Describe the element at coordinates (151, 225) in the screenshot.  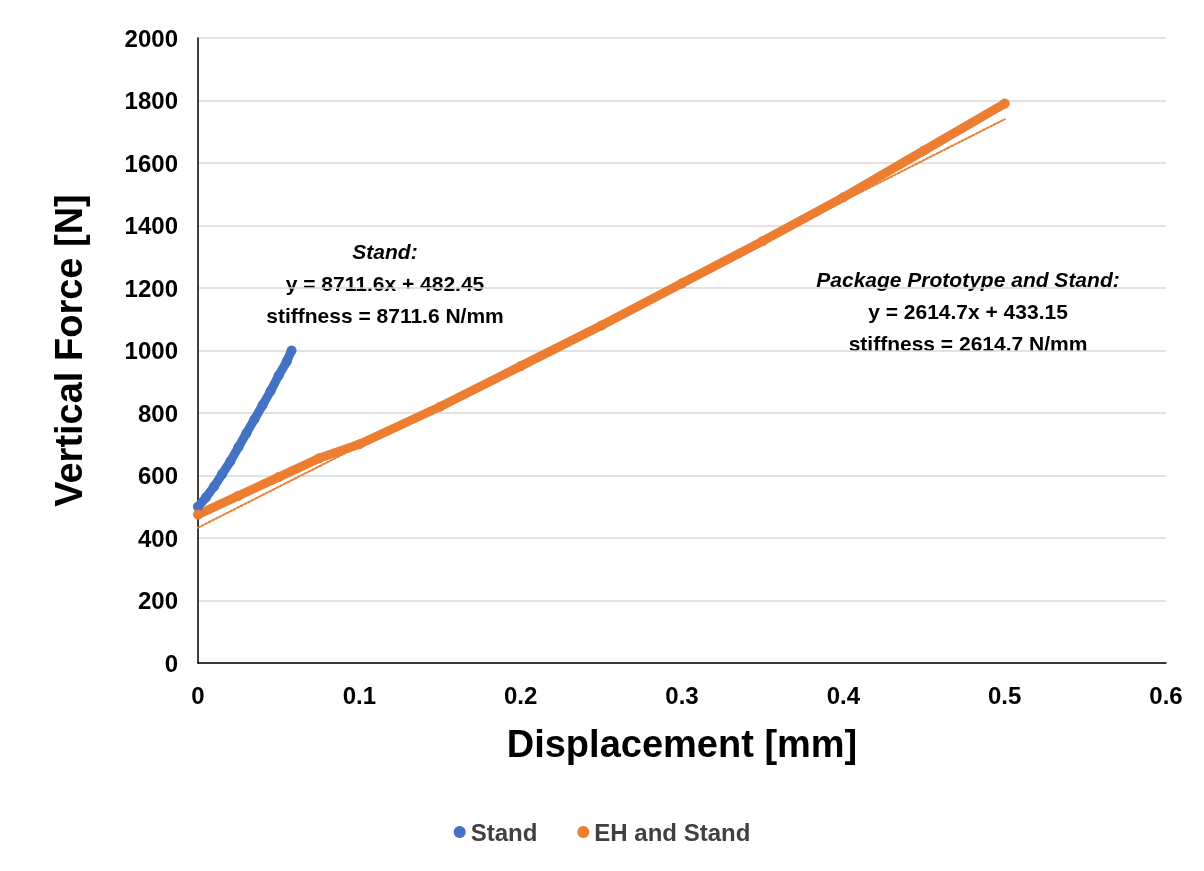
I see `y-tick-label: 1400` at that location.